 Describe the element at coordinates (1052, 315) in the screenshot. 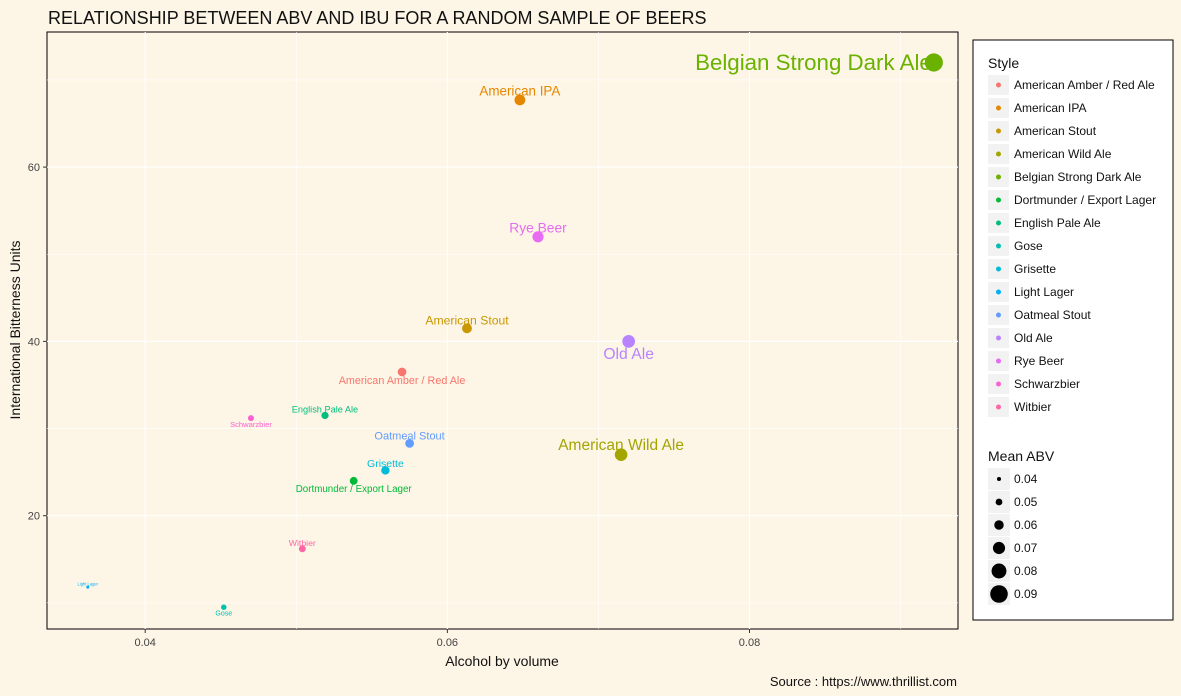

I see `legend-label: Oatmeal Stout` at that location.